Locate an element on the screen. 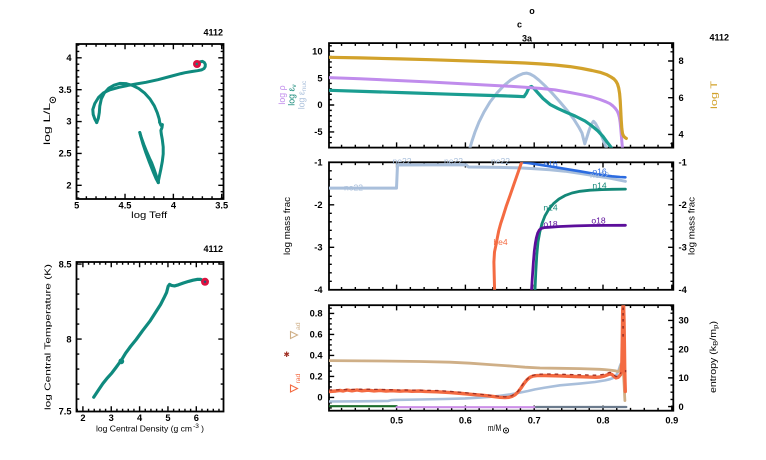  svg-text: log ρ is located at coordinates (282, 94).